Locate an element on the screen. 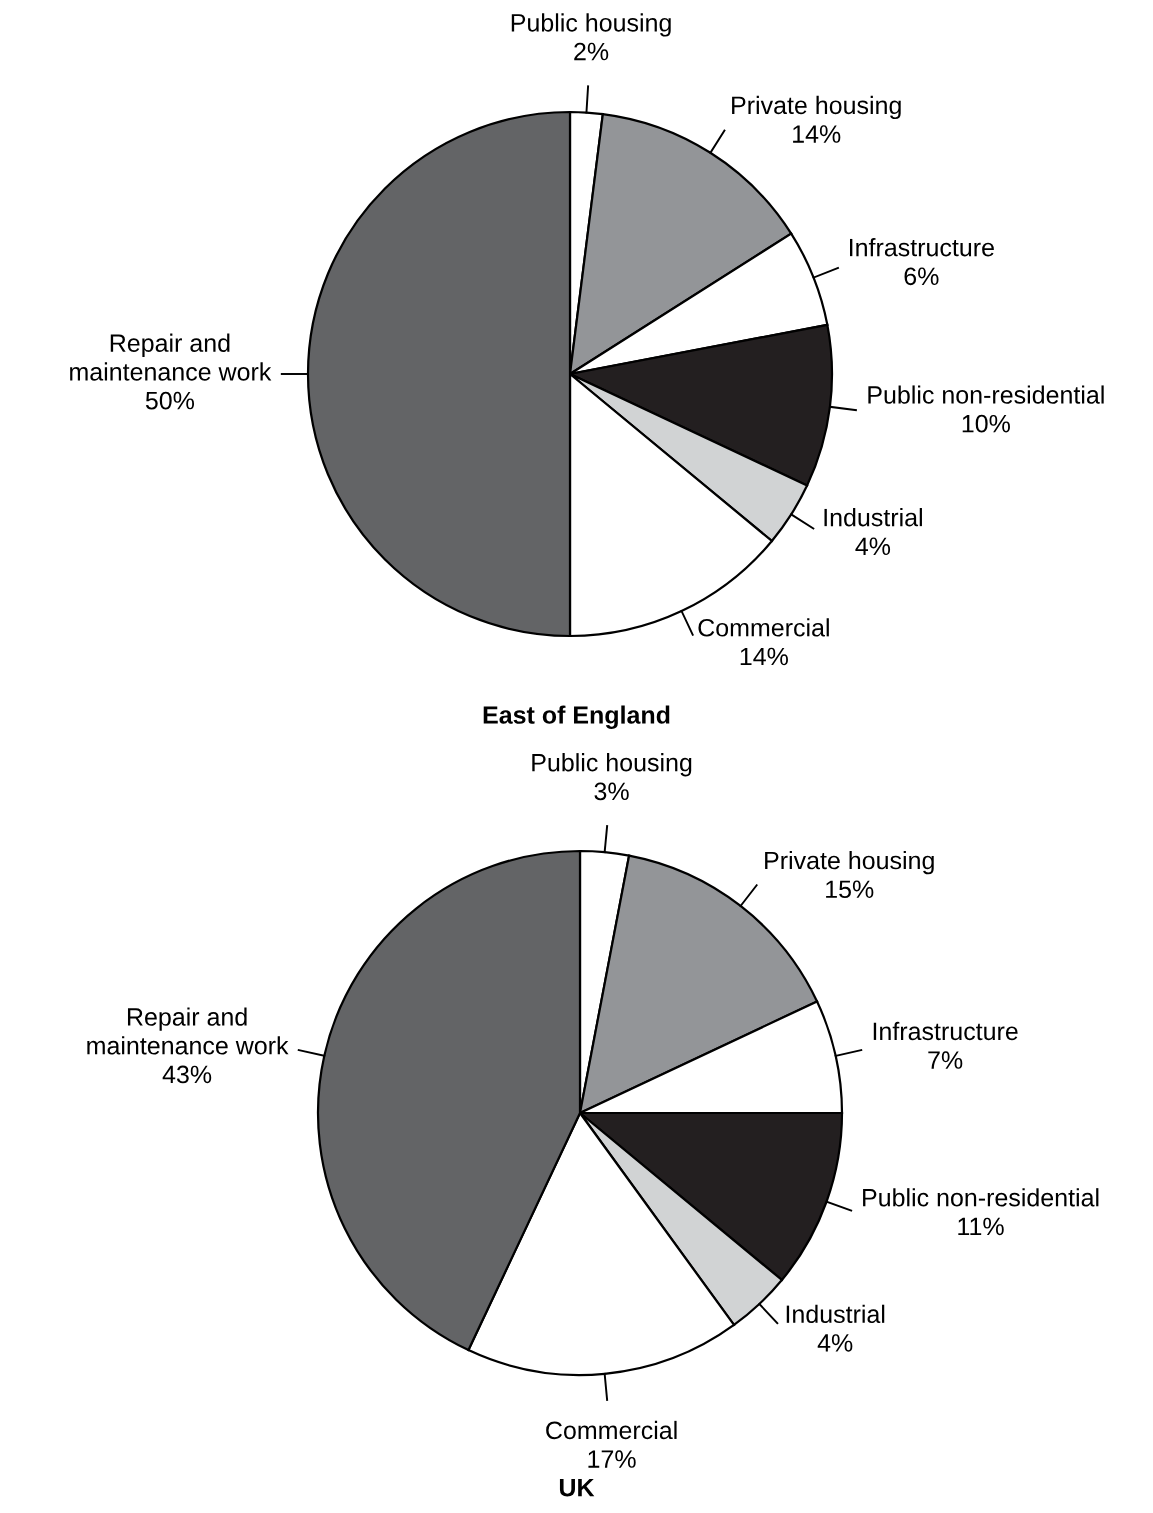 This screenshot has width=1153, height=1513. data-label: 10% is located at coordinates (986, 423).